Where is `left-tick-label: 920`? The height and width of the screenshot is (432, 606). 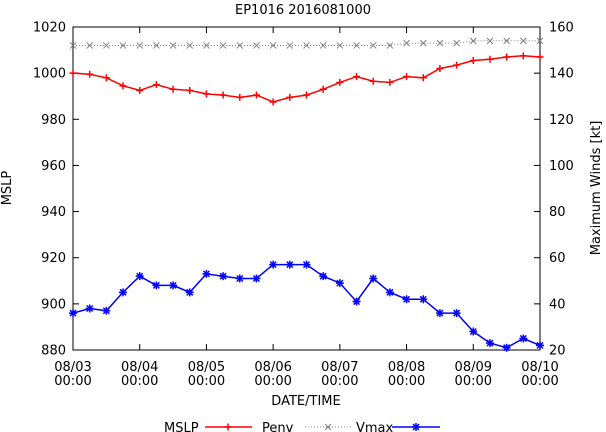 left-tick-label: 920 is located at coordinates (53, 258).